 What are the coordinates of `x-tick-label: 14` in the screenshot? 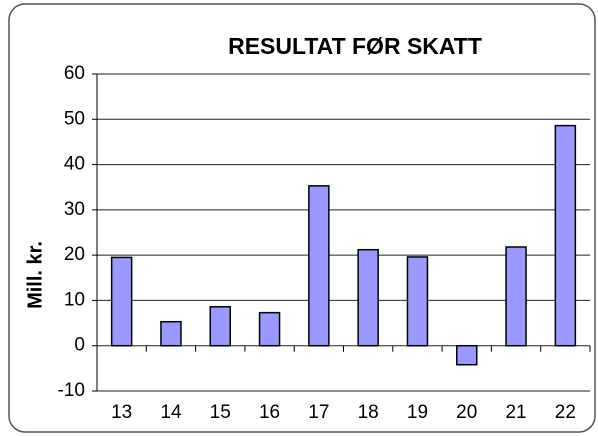 It's located at (171, 412).